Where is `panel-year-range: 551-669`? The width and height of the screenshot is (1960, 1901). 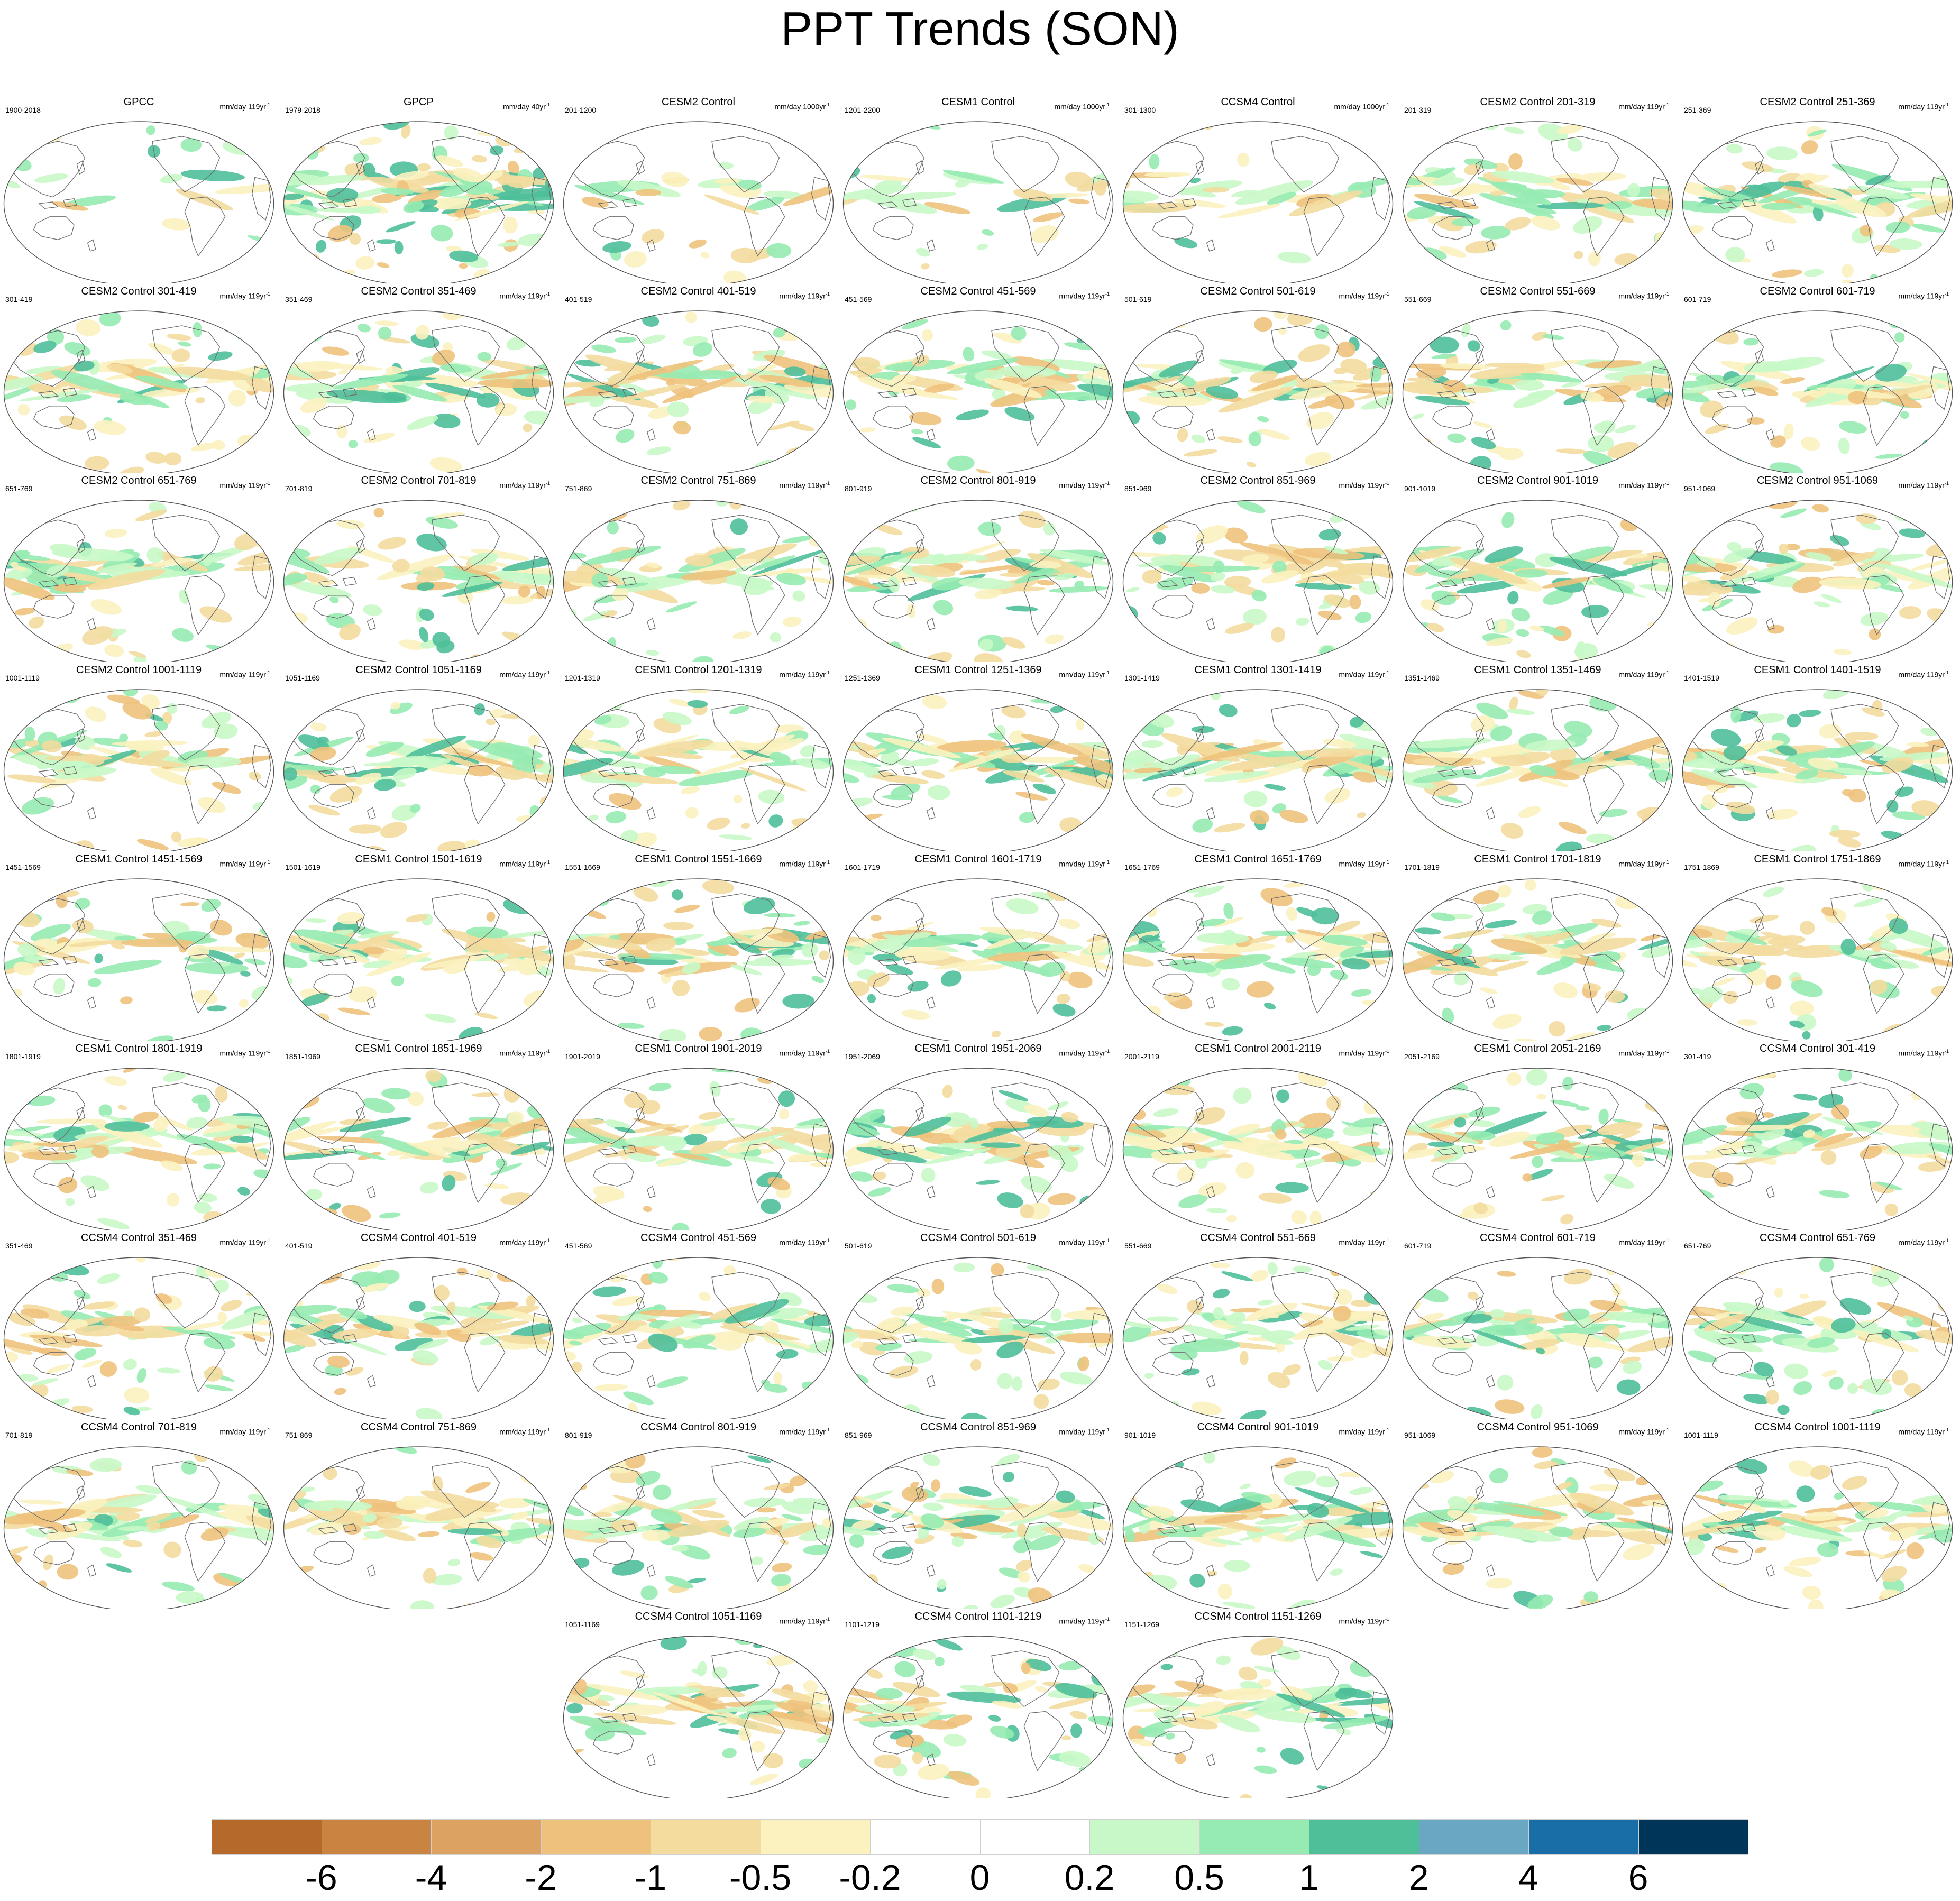 panel-year-range: 551-669 is located at coordinates (1138, 1246).